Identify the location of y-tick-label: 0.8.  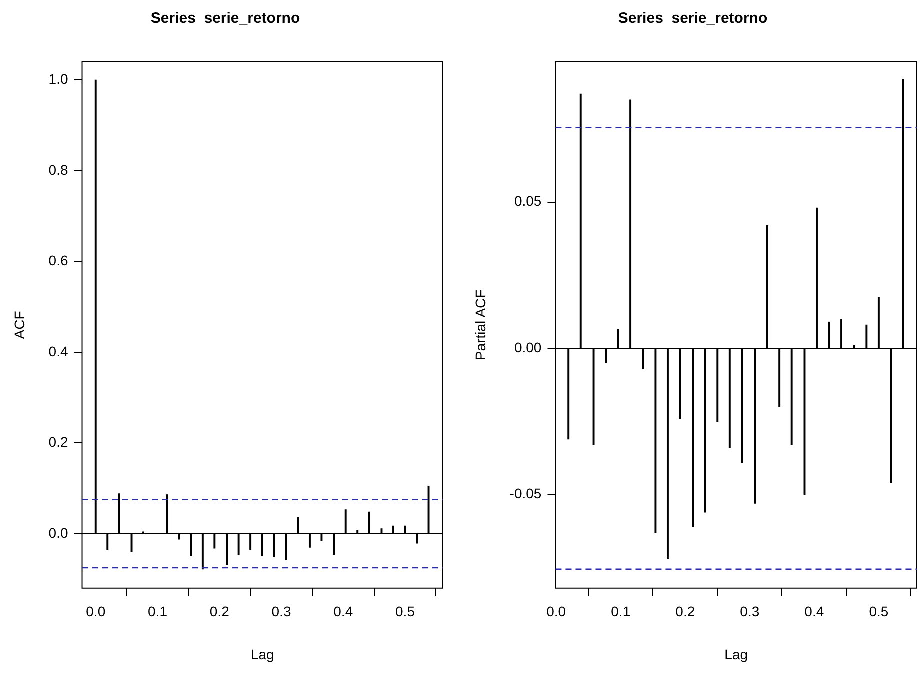
(58, 170).